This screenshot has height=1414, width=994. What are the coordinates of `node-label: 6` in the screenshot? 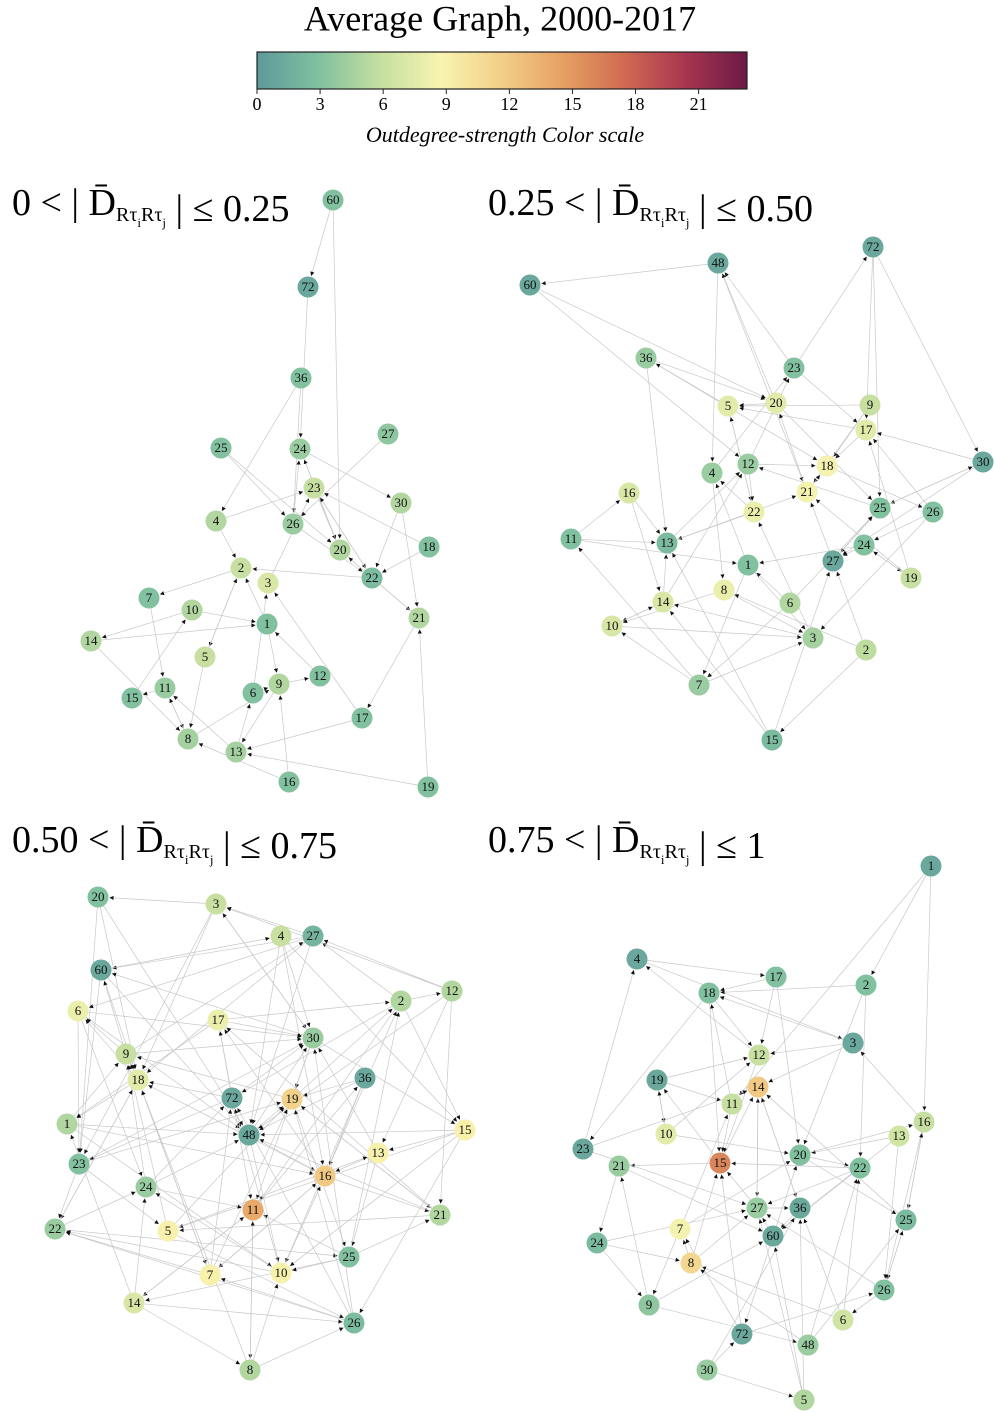 It's located at (78, 1010).